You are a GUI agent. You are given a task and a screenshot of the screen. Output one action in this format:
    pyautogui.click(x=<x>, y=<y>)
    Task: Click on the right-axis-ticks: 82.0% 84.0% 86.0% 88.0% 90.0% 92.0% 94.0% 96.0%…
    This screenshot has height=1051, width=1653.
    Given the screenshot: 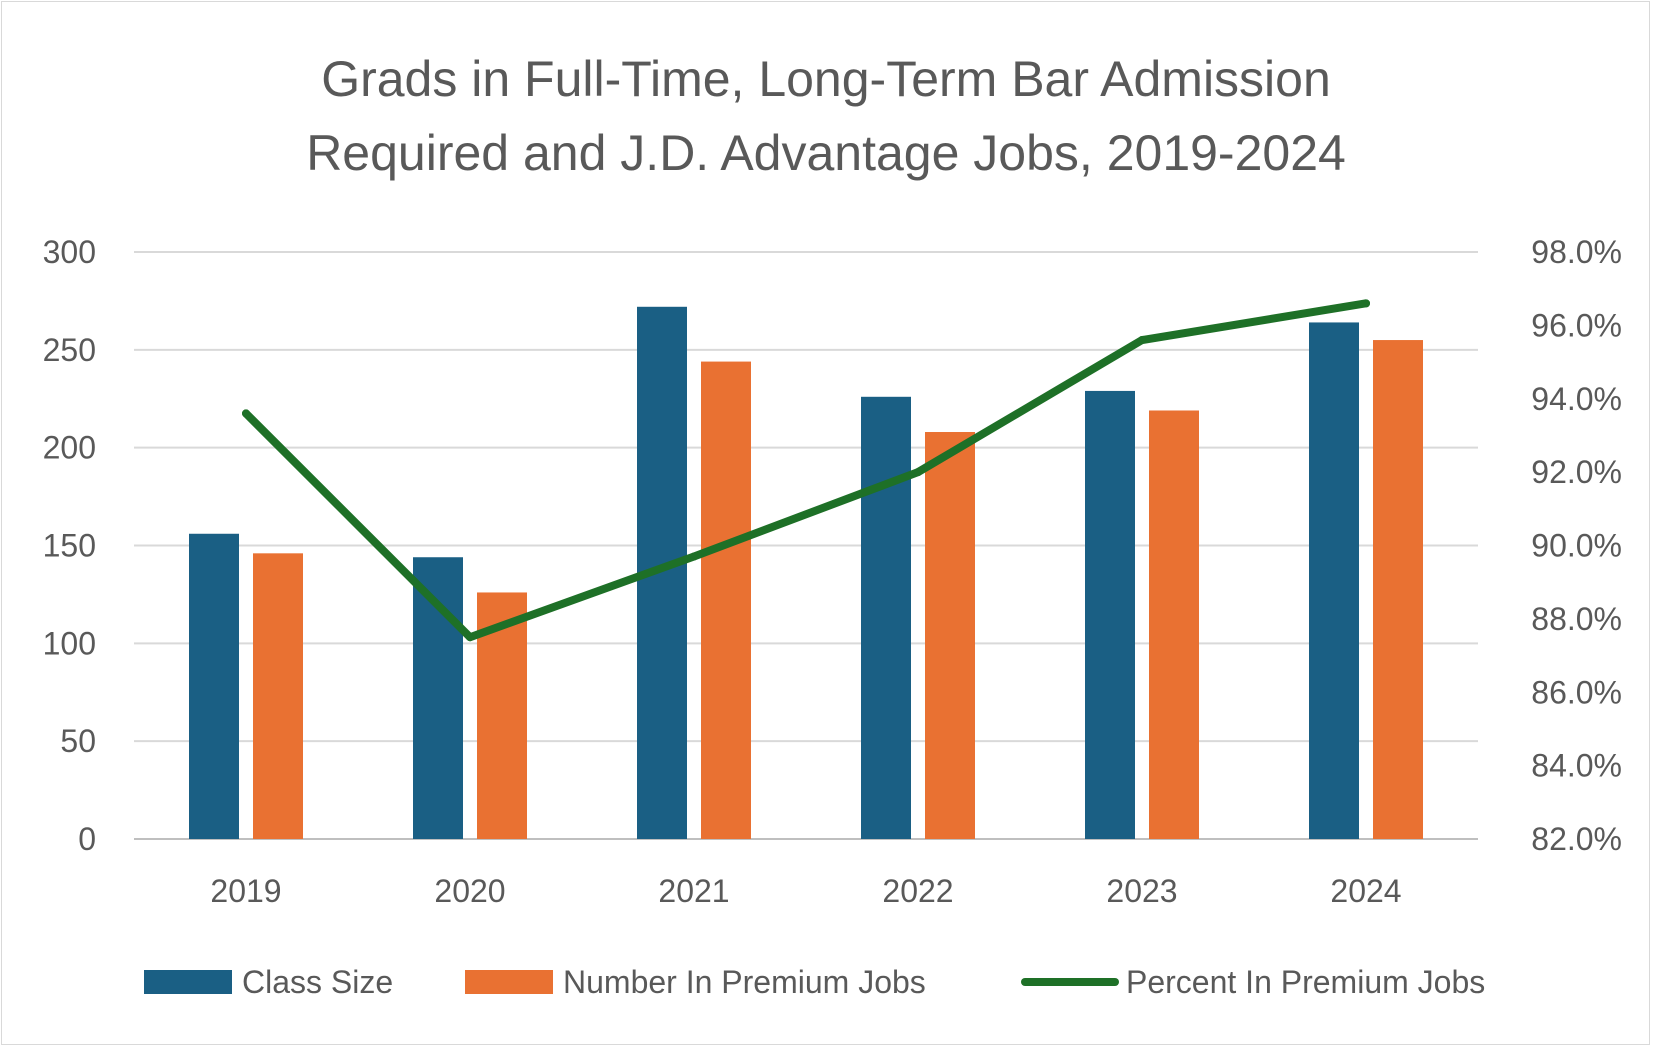 What is the action you would take?
    pyautogui.click(x=1576, y=545)
    